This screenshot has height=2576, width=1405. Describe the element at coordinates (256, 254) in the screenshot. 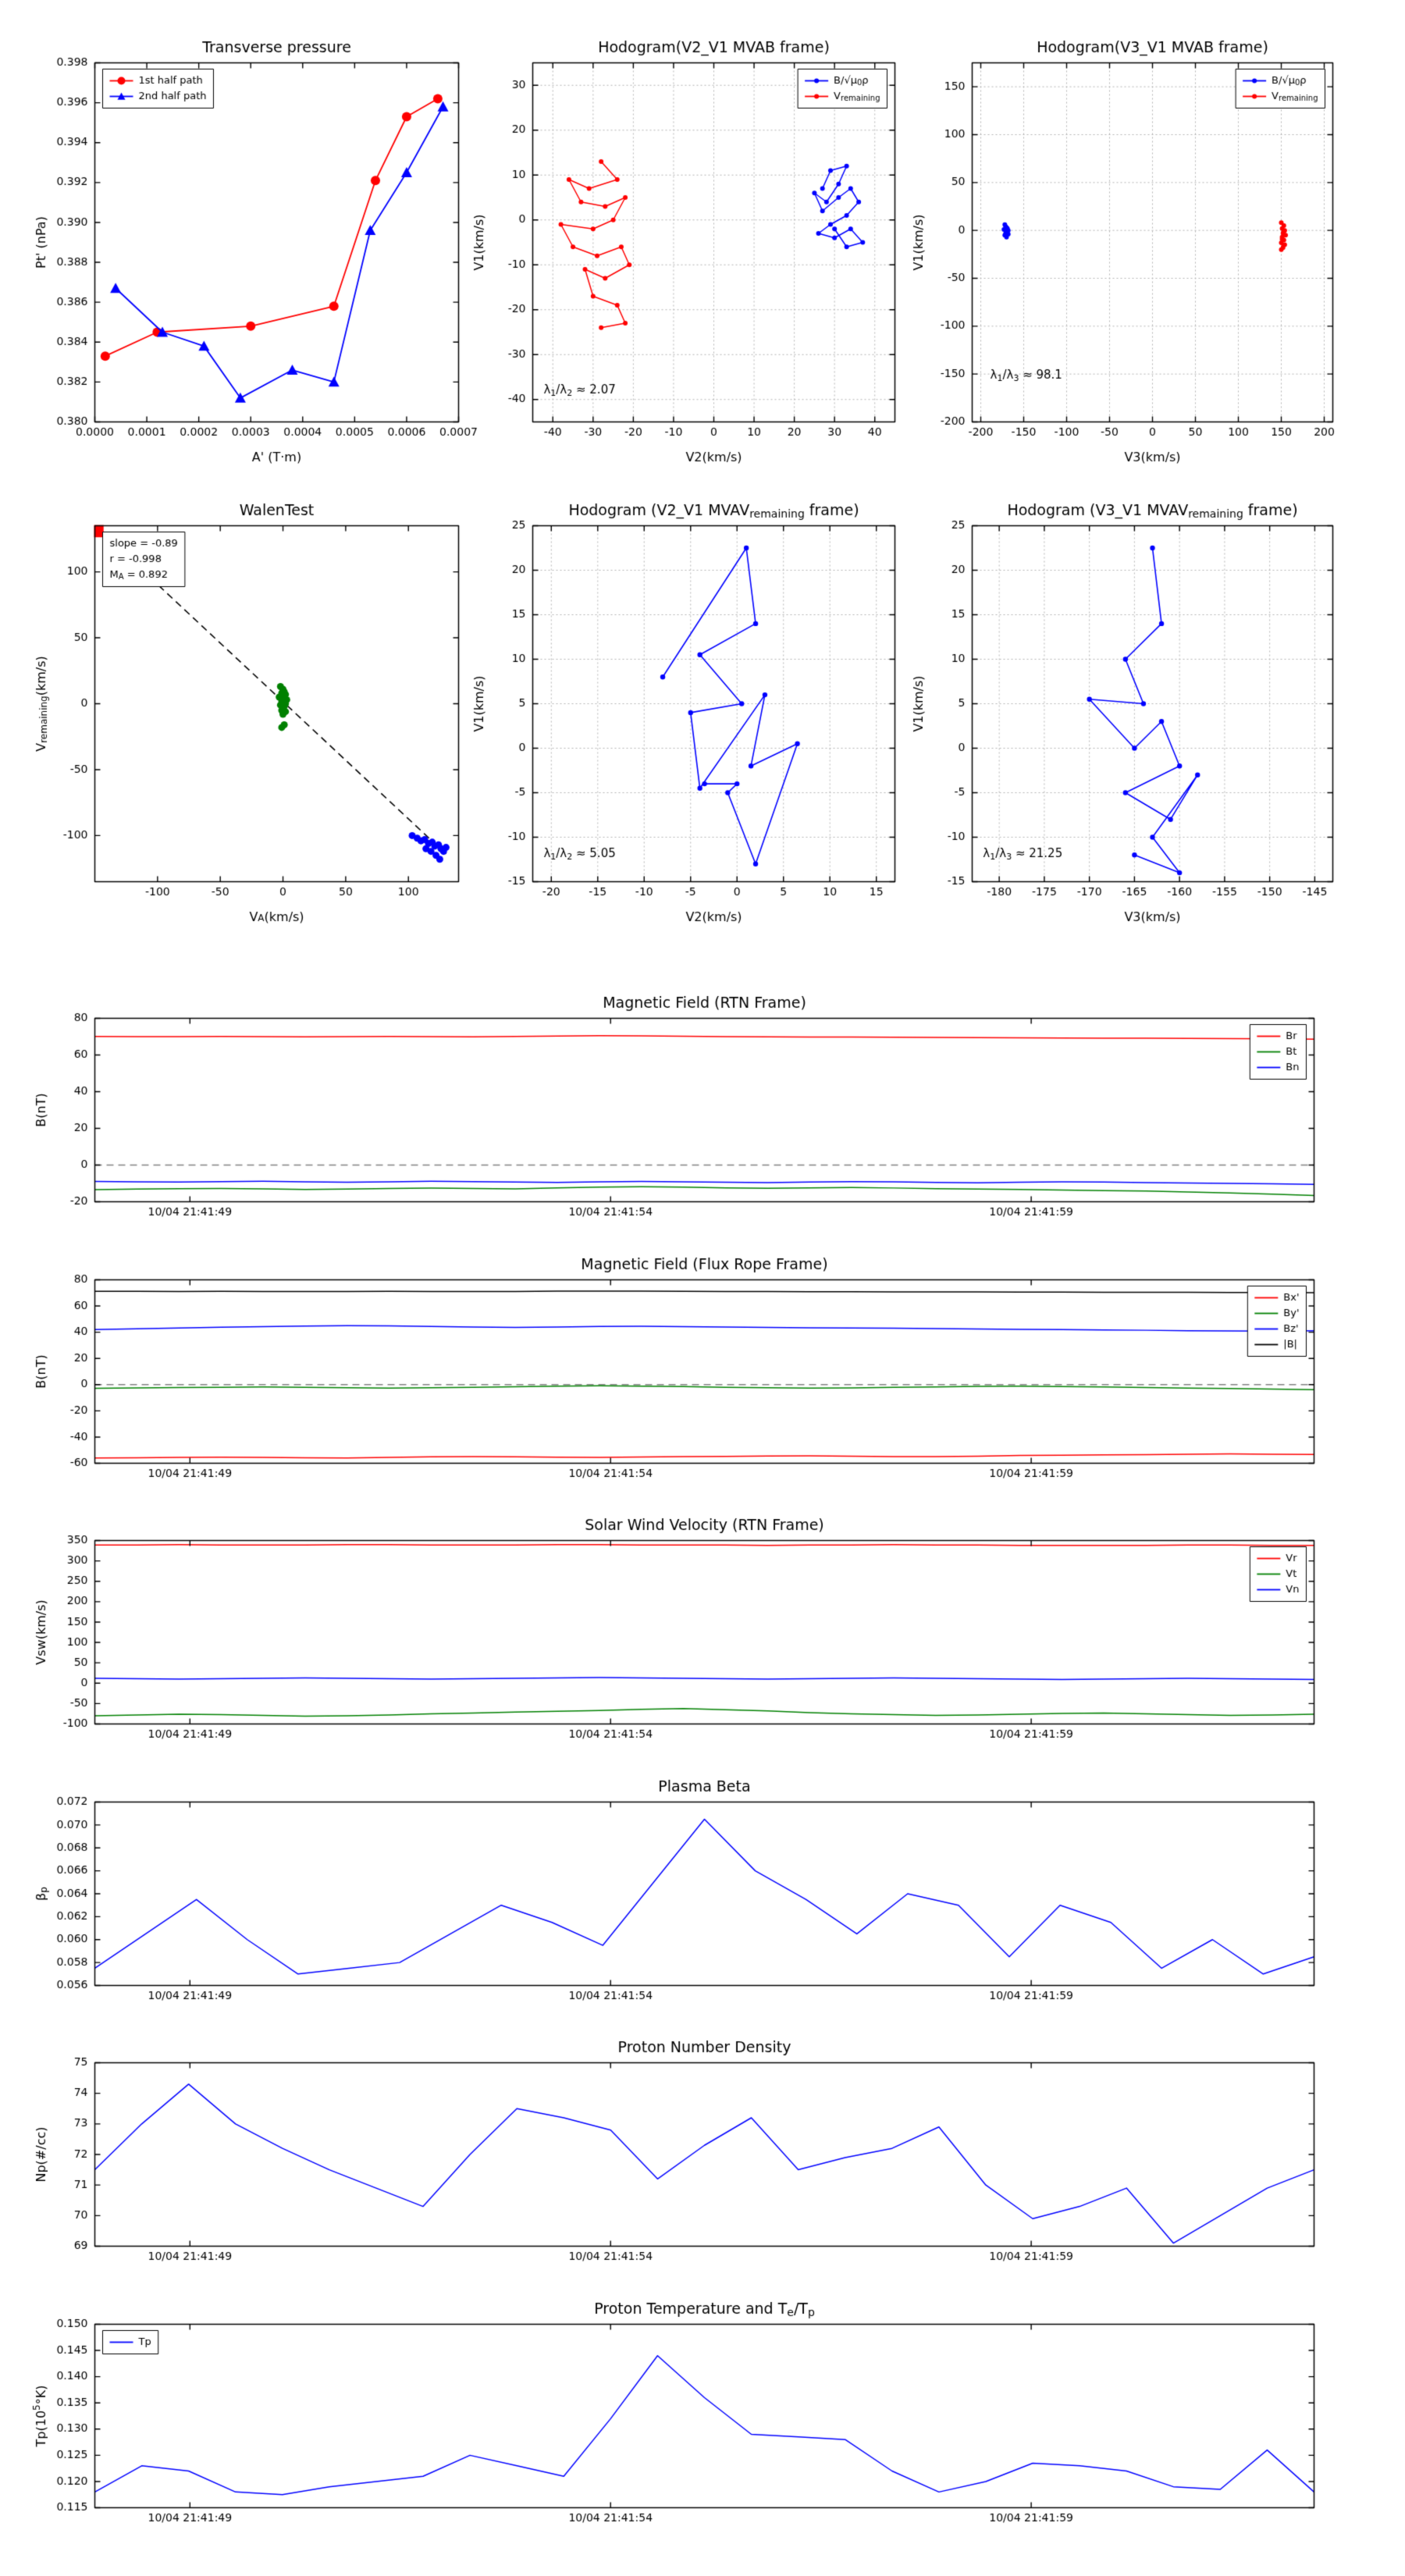

I see `transverse-pressure-chart` at that location.